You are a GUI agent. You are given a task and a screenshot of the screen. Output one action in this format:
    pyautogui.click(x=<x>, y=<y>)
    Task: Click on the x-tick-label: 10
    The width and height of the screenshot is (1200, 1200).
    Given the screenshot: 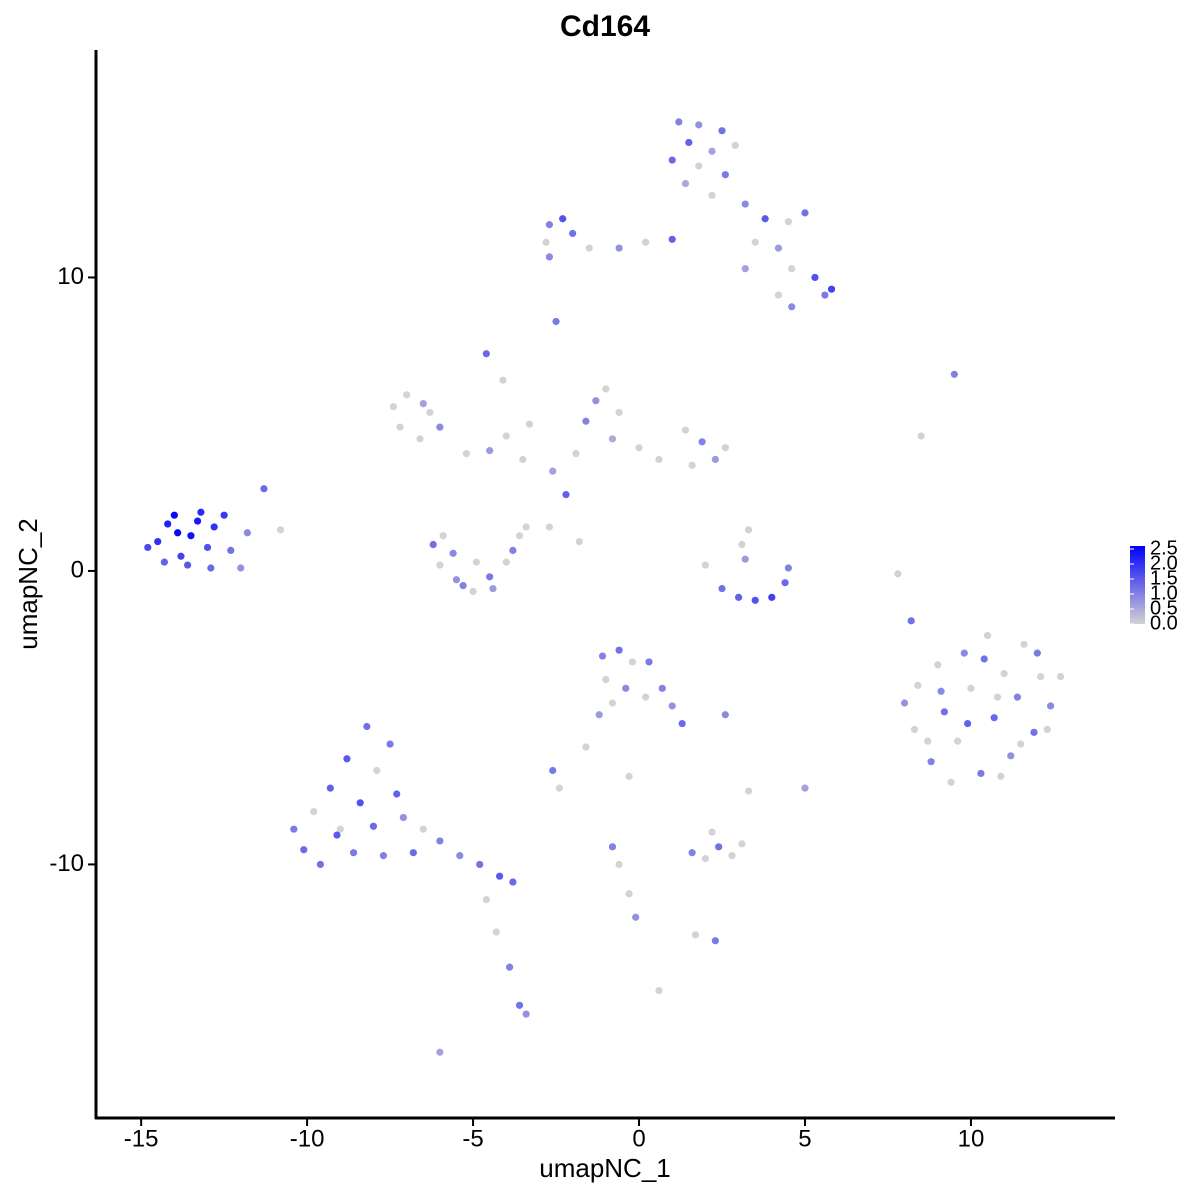 What is the action you would take?
    pyautogui.click(x=971, y=1138)
    